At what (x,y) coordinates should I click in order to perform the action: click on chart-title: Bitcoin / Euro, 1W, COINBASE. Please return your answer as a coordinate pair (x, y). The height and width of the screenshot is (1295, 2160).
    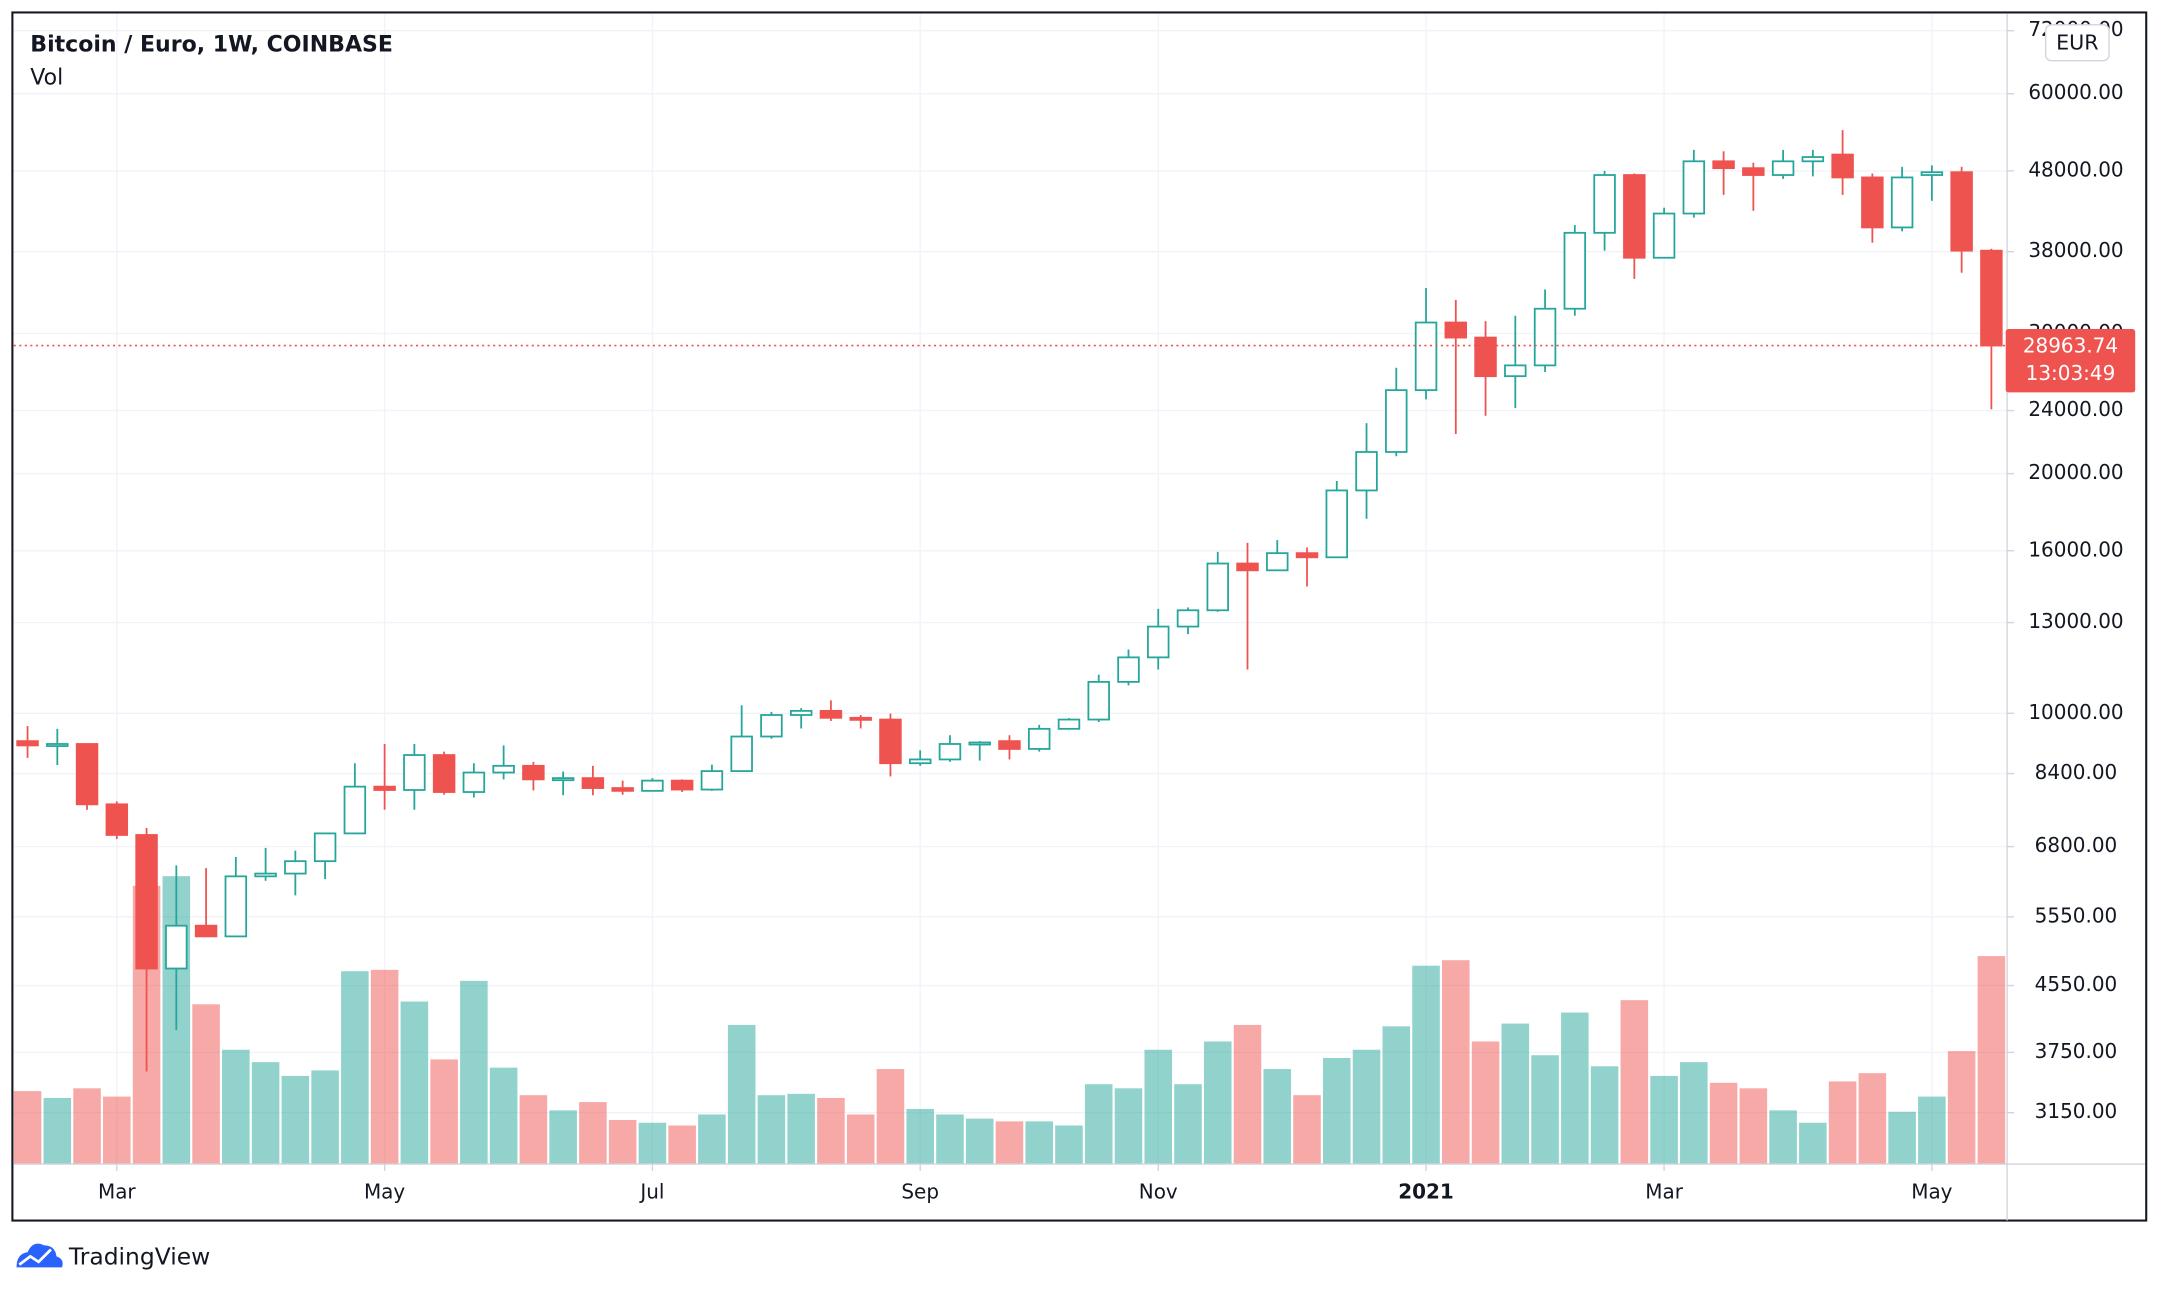
    Looking at the image, I should click on (211, 45).